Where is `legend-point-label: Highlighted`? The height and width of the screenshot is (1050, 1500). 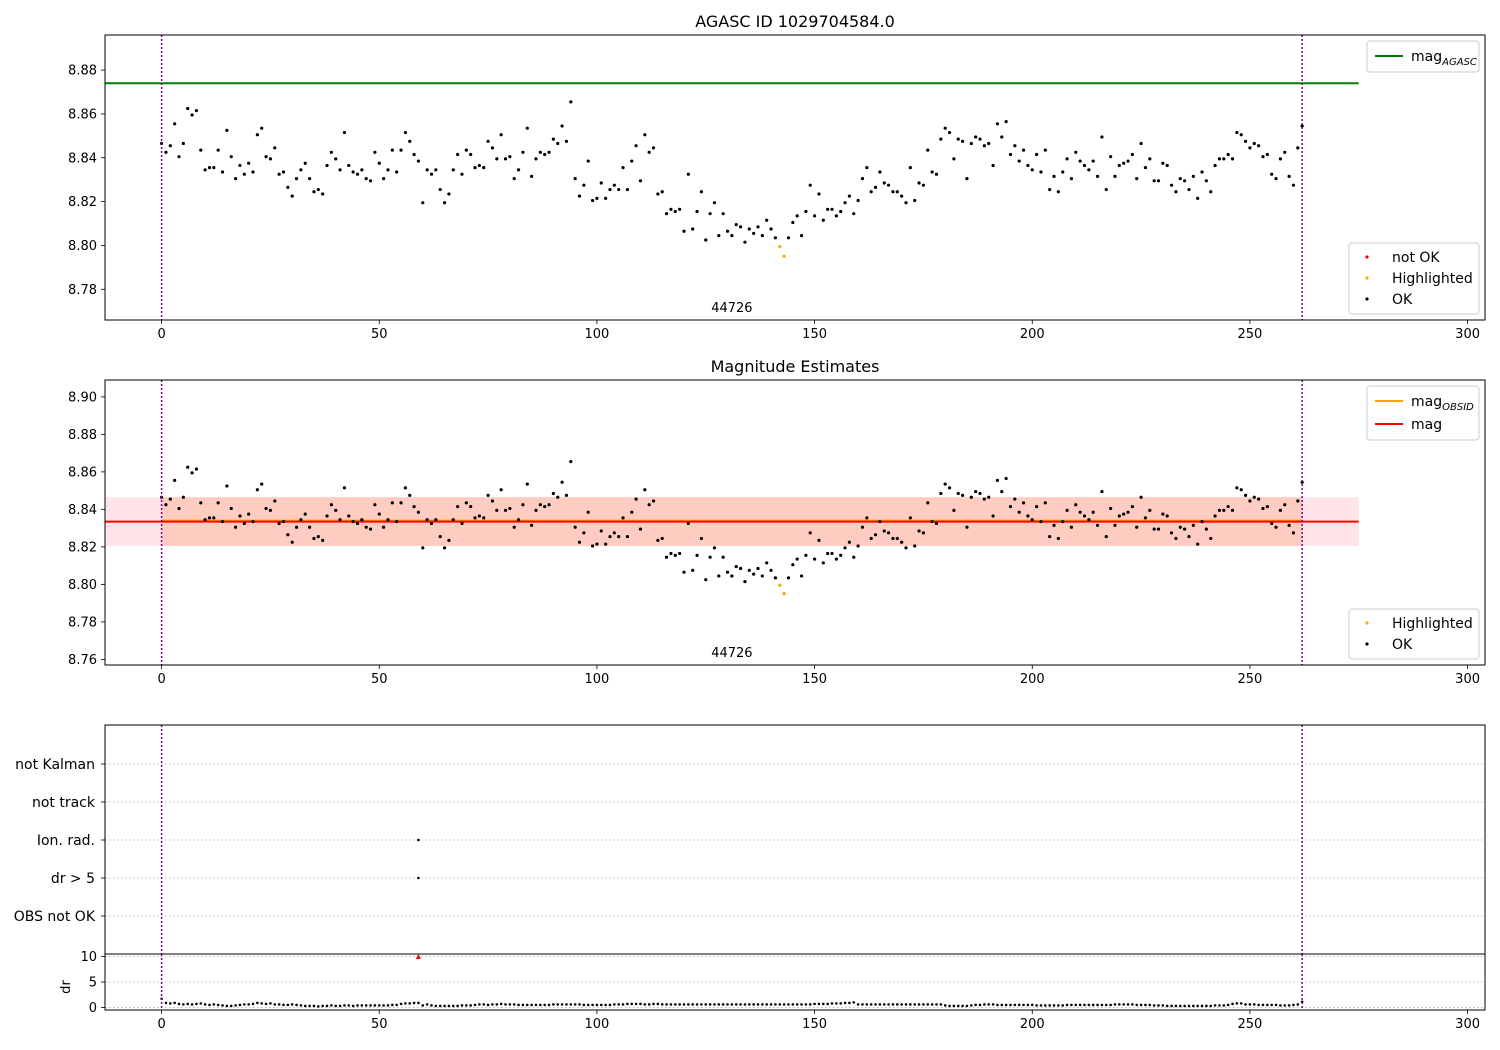
legend-point-label: Highlighted is located at coordinates (1432, 279).